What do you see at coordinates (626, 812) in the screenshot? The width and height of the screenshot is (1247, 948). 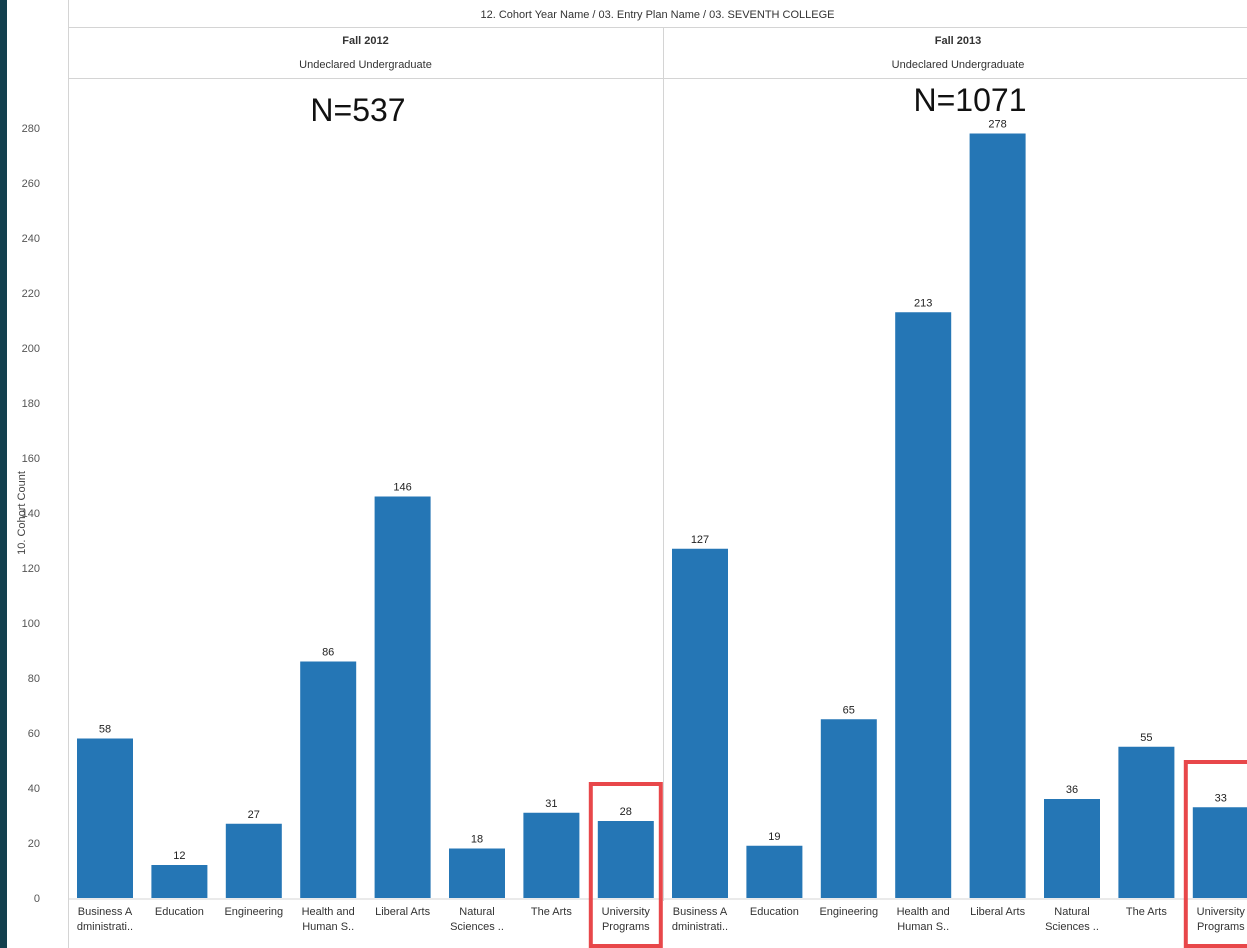 I see `bar-value-label: 28` at bounding box center [626, 812].